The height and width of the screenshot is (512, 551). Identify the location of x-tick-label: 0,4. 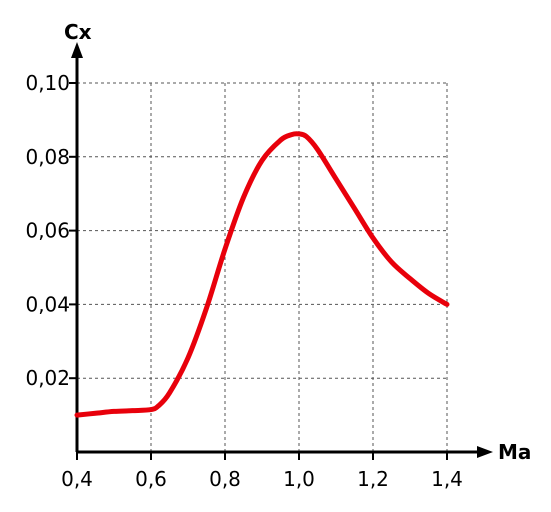
(77, 479).